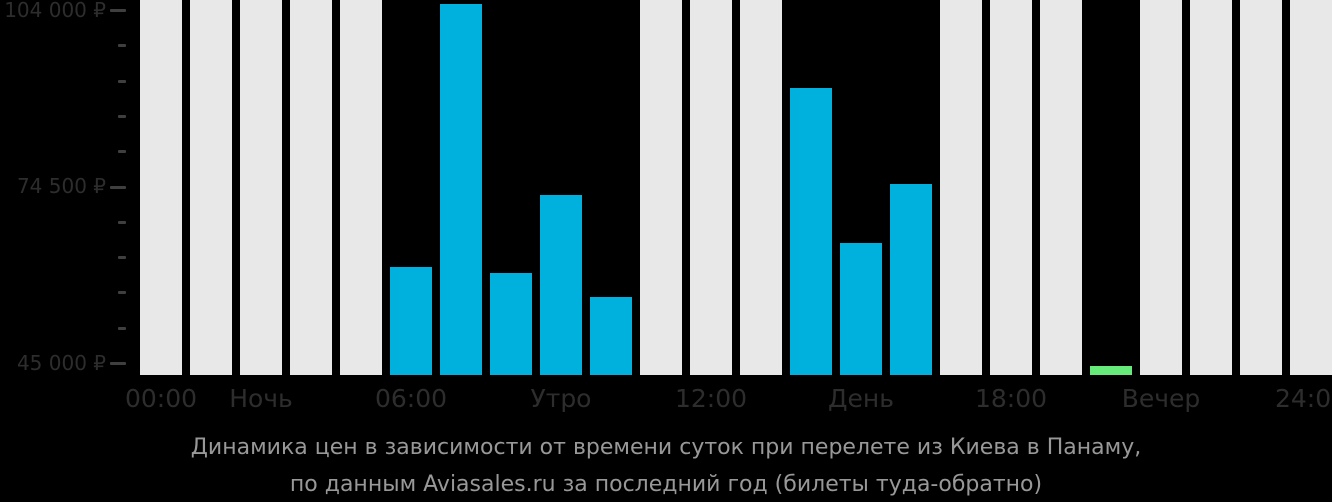  What do you see at coordinates (1011, 187) in the screenshot?
I see `bar-slot-17-no-data` at bounding box center [1011, 187].